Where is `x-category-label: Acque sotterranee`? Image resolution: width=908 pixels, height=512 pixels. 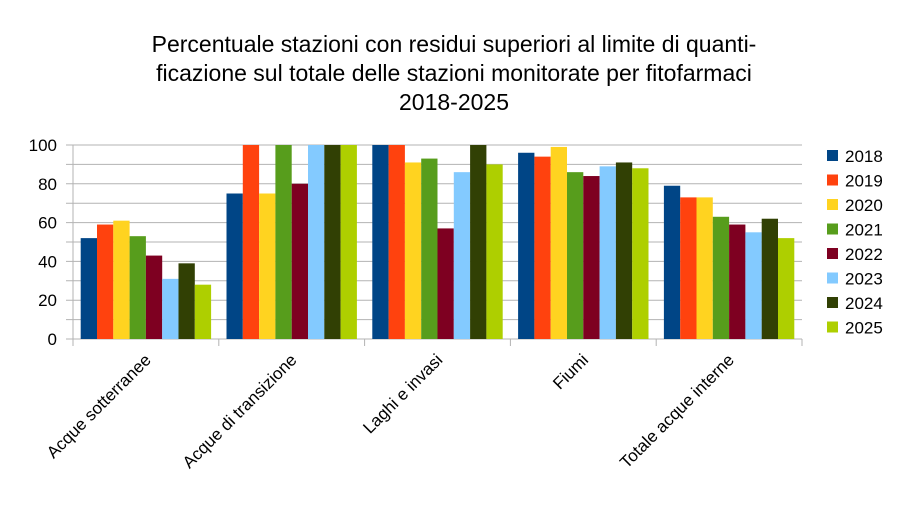
x-category-label: Acque sotterranee is located at coordinates (99, 406).